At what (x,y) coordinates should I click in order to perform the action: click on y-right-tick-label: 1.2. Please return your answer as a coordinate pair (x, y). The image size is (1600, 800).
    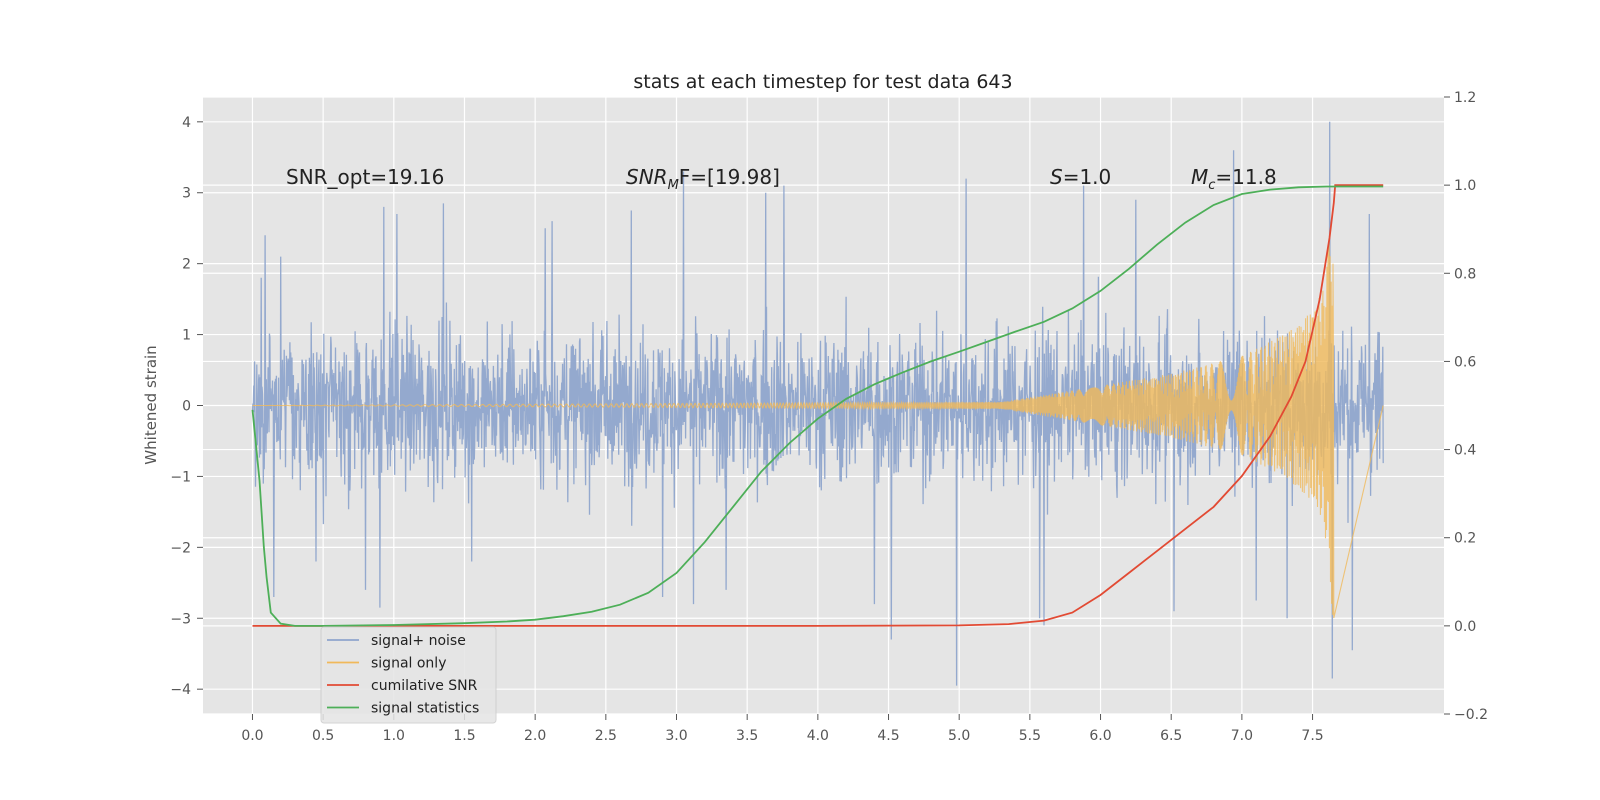
    Looking at the image, I should click on (1465, 98).